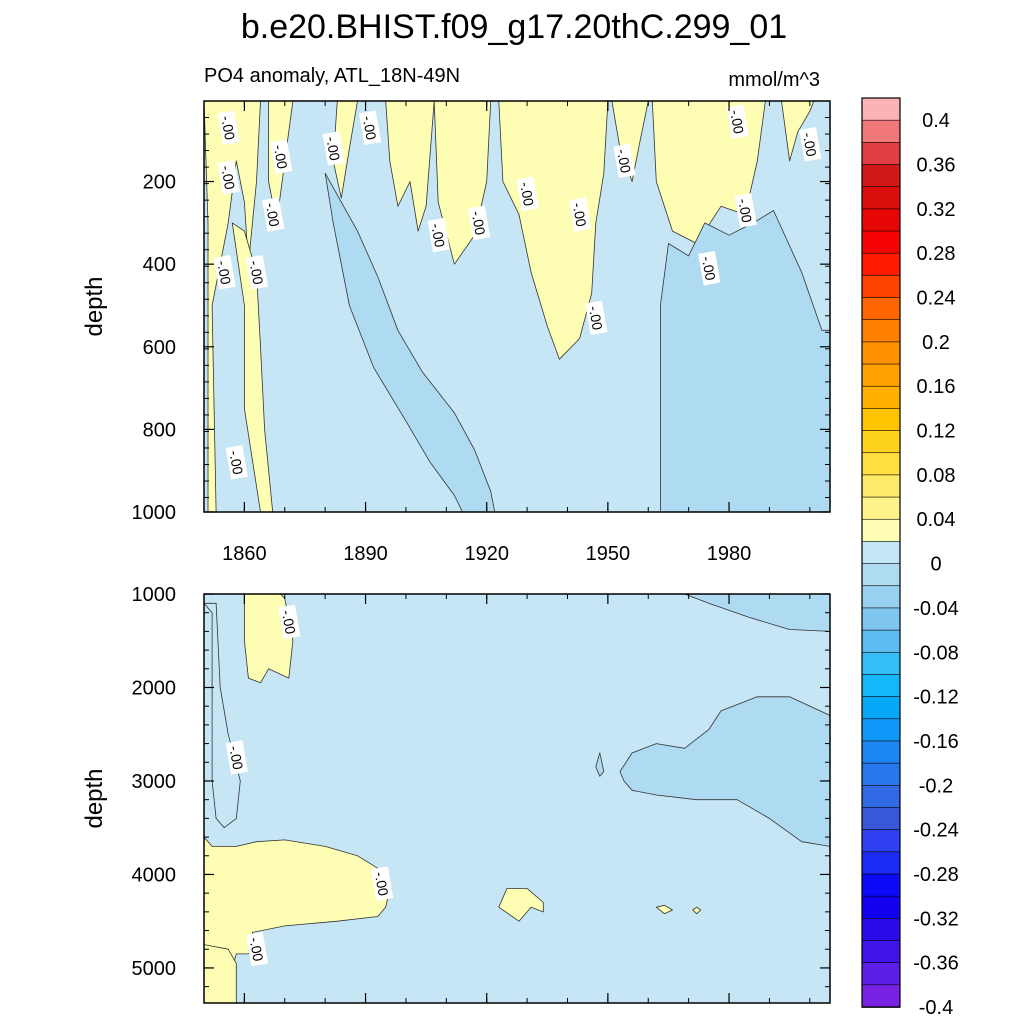  Describe the element at coordinates (881, 552) in the screenshot. I see `colorbar-frame` at that location.